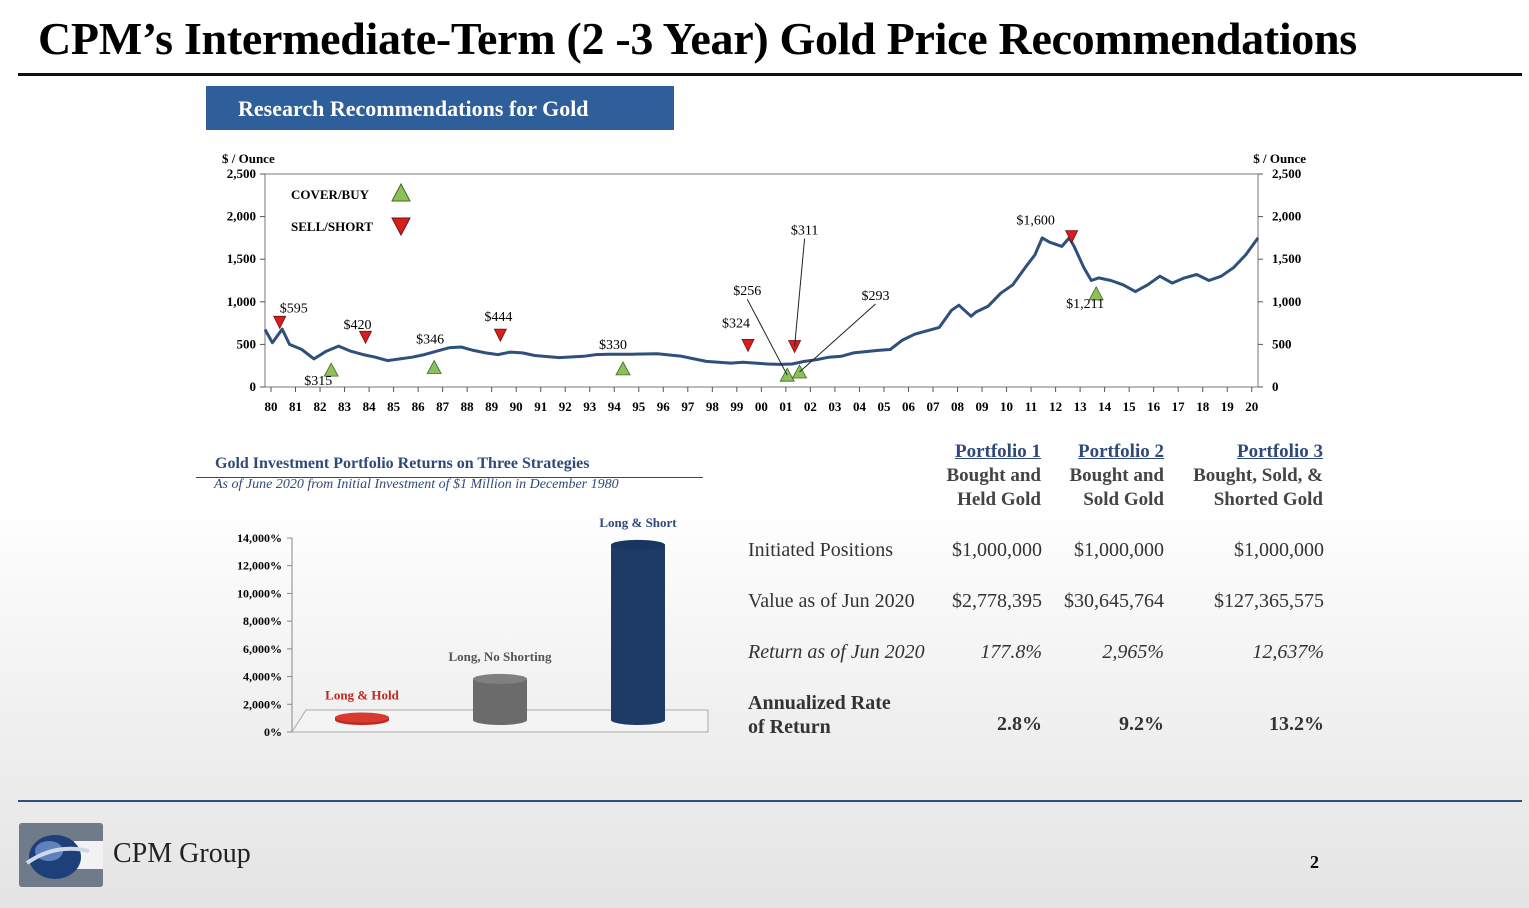 The image size is (1529, 908). Describe the element at coordinates (934, 406) in the screenshot. I see `x-tick-label: 07` at that location.